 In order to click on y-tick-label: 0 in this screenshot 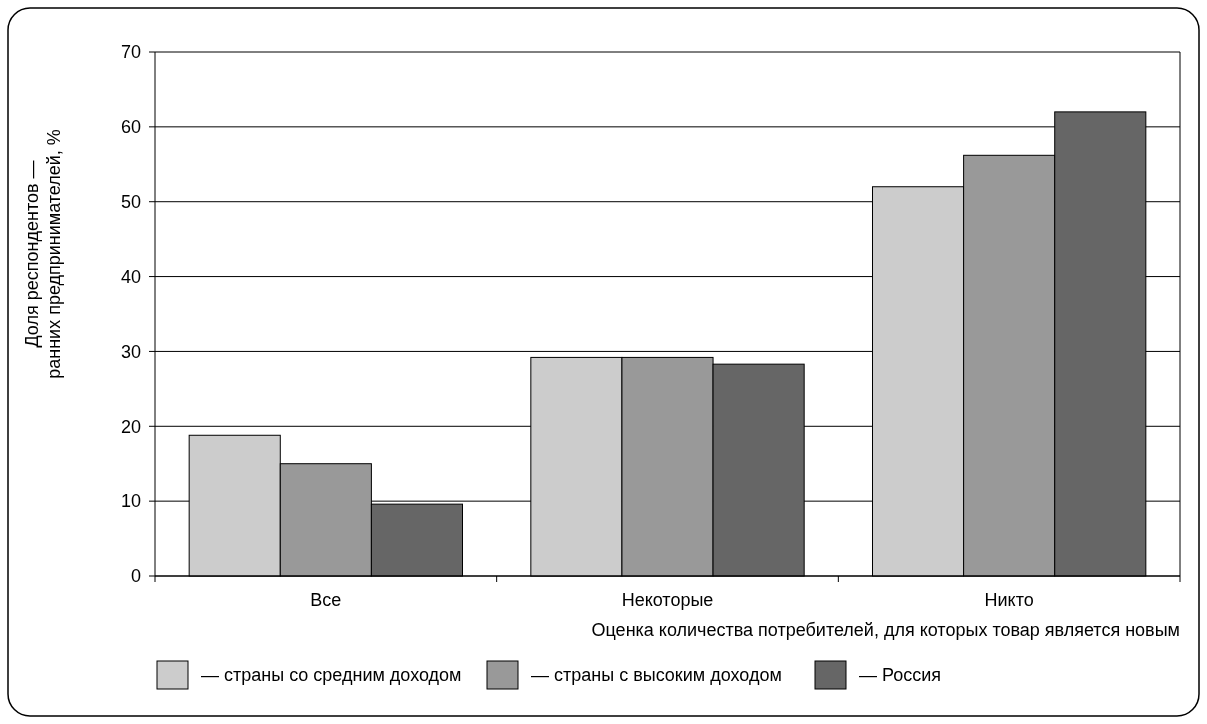, I will do `click(135, 576)`.